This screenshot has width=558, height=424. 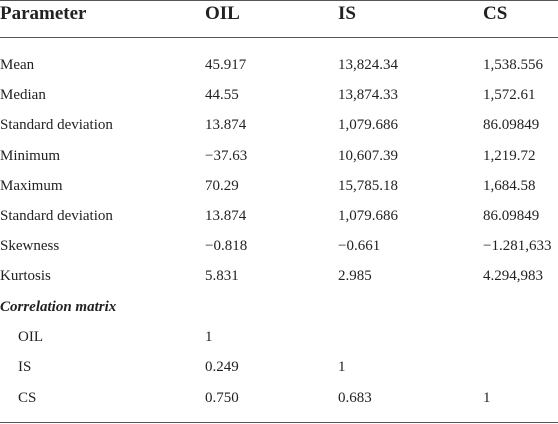 What do you see at coordinates (368, 95) in the screenshot?
I see `value-cell: 13,874.33` at bounding box center [368, 95].